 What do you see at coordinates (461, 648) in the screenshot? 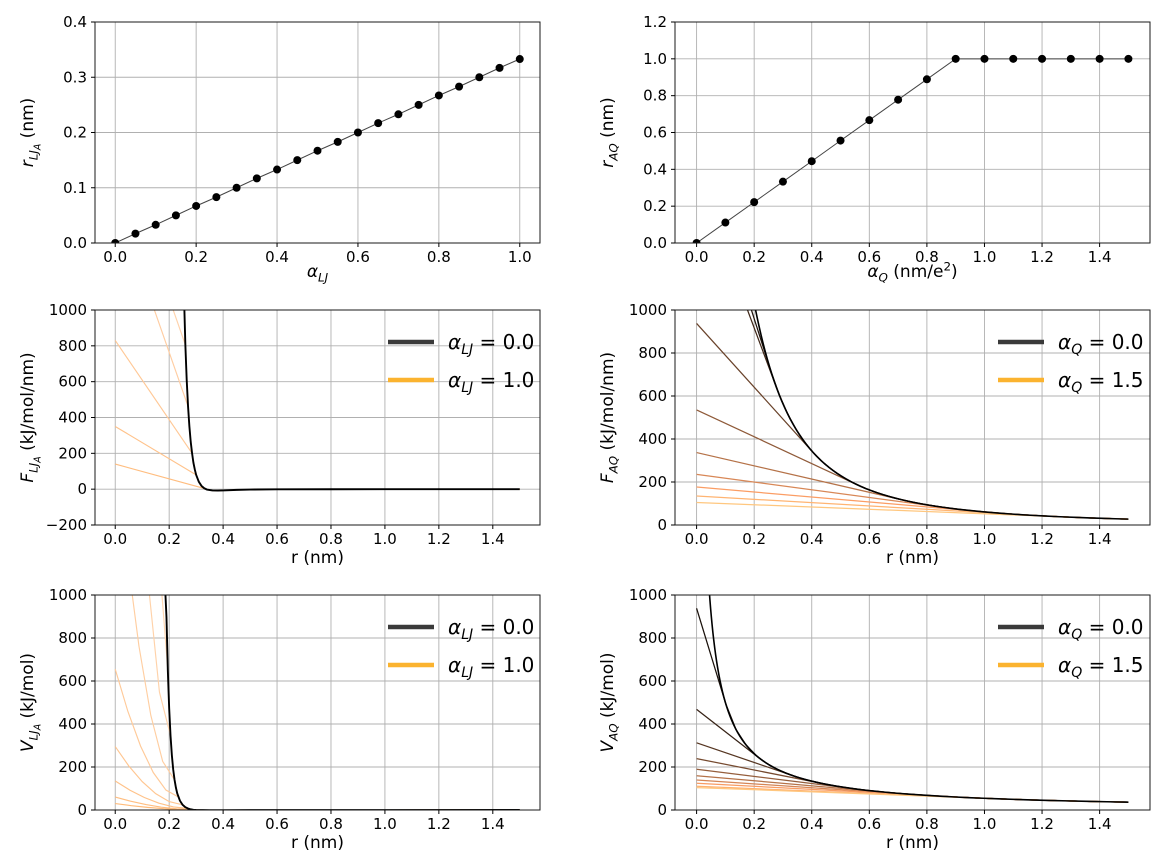
I see `legend: αLJ = 0.0 αLJ = 1.0` at bounding box center [461, 648].